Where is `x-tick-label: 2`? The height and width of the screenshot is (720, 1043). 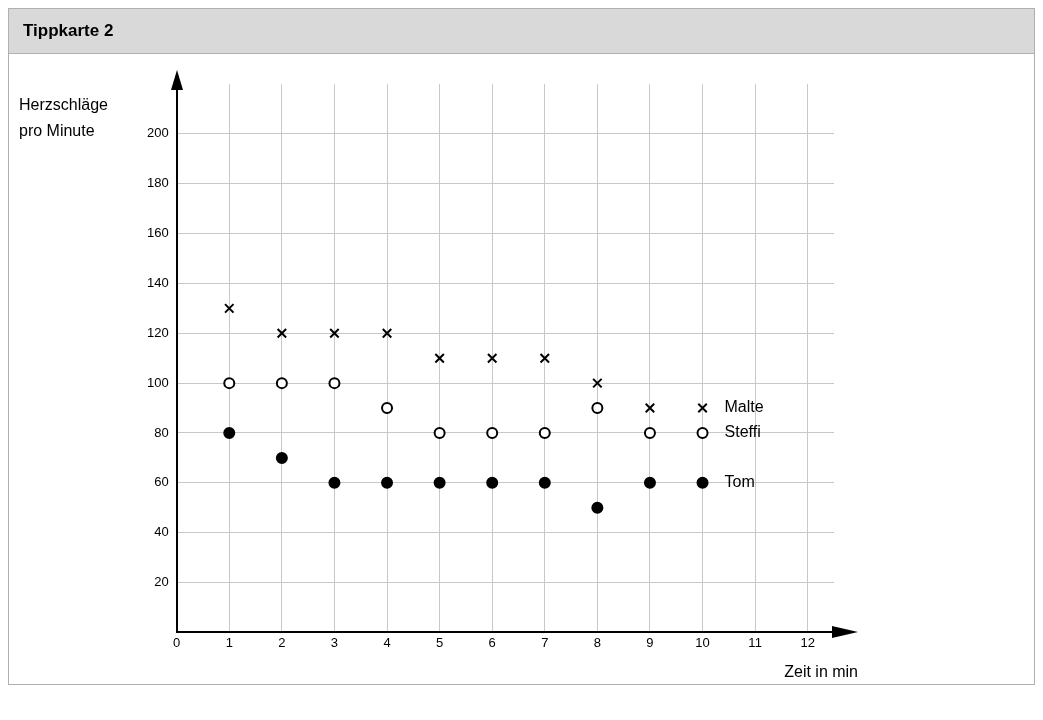 x-tick-label: 2 is located at coordinates (282, 642).